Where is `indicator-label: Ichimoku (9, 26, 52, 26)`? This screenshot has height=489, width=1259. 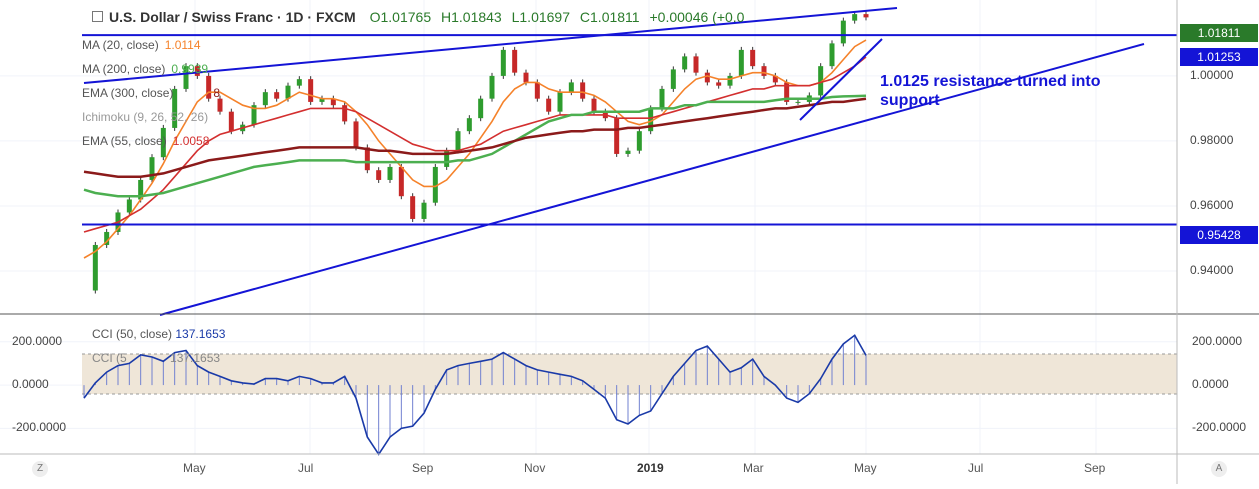 indicator-label: Ichimoku (9, 26, 52, 26) is located at coordinates (145, 117).